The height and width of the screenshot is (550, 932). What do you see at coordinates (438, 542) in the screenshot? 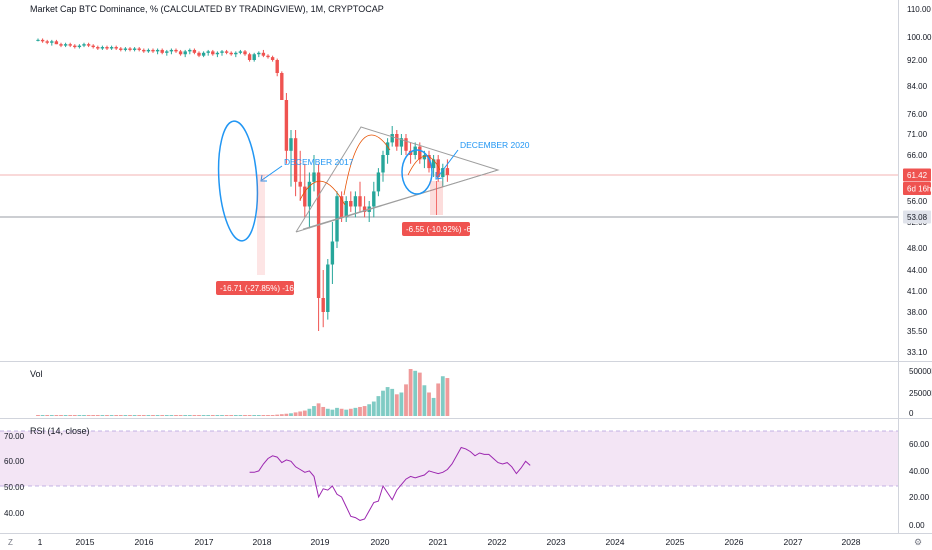
I see `time-tick-label: 2021` at bounding box center [438, 542].